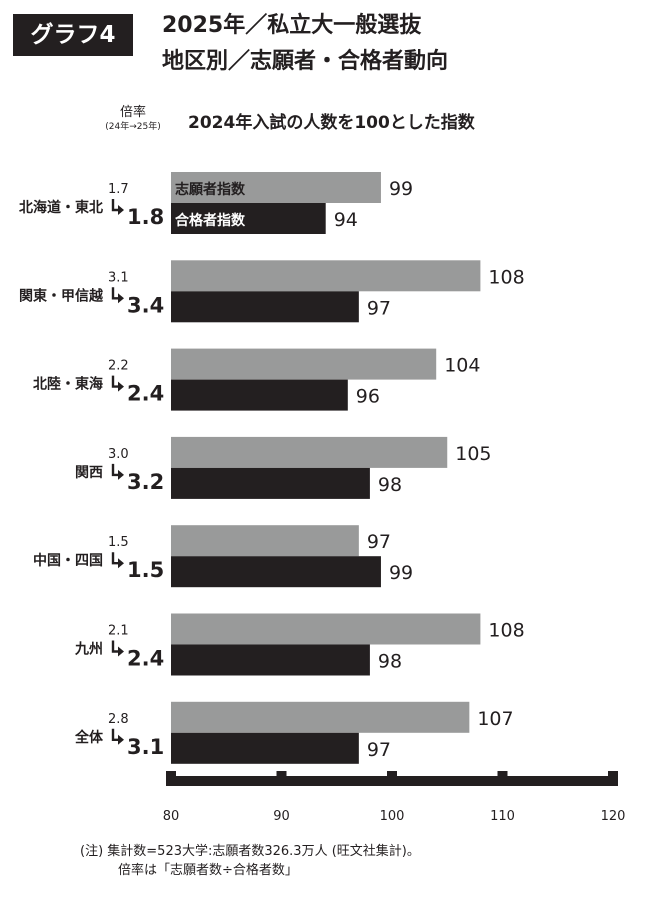 The width and height of the screenshot is (660, 900). What do you see at coordinates (73, 35) in the screenshot?
I see `chart-number-badge: グラフ4` at bounding box center [73, 35].